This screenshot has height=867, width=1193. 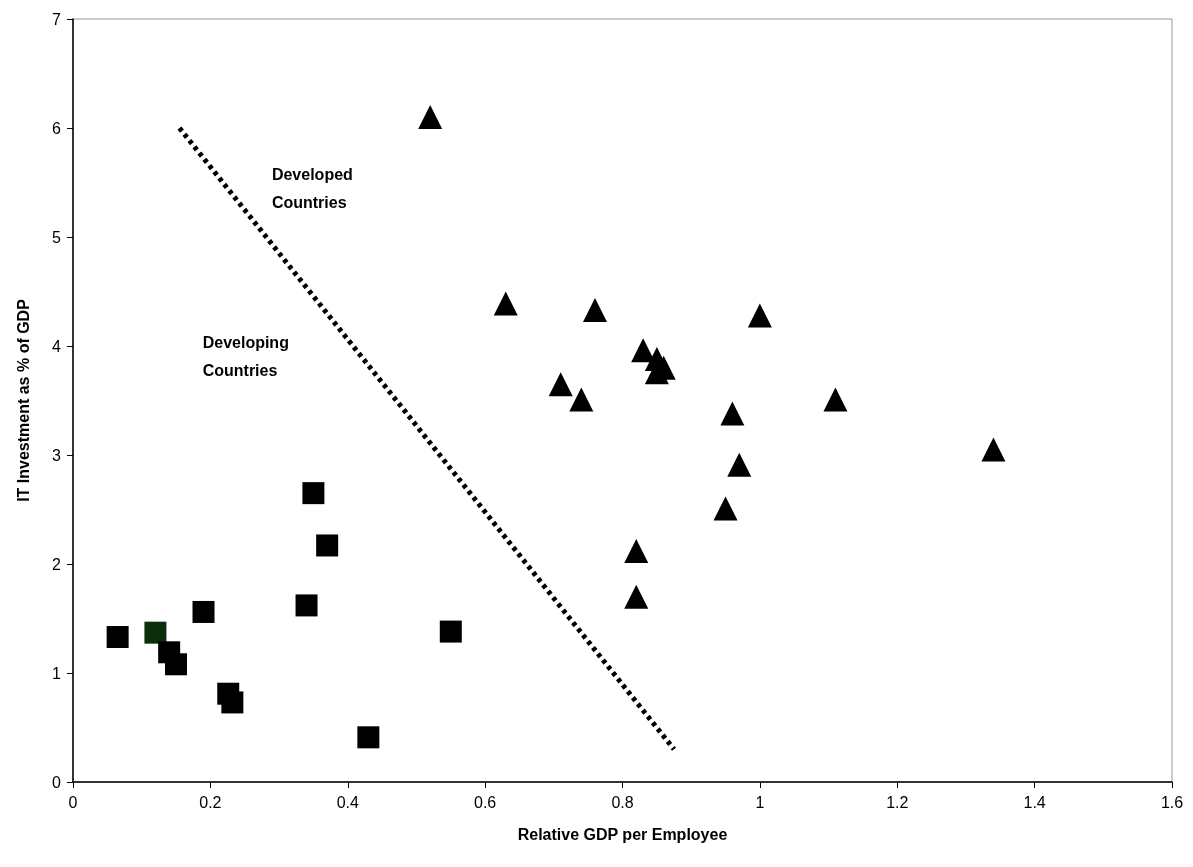 I want to click on x-tick-label: 0.2, so click(x=210, y=802).